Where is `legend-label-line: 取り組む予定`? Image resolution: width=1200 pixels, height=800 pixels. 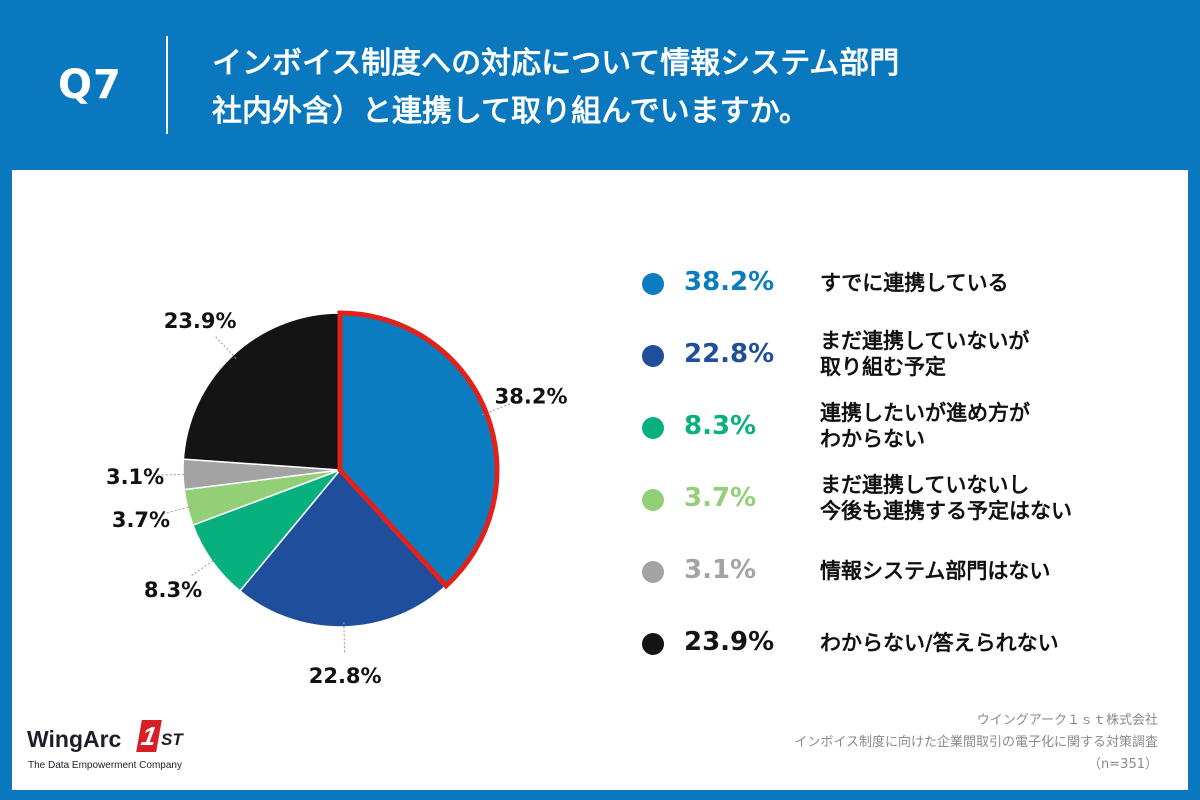 legend-label-line: 取り組む予定 is located at coordinates (883, 367).